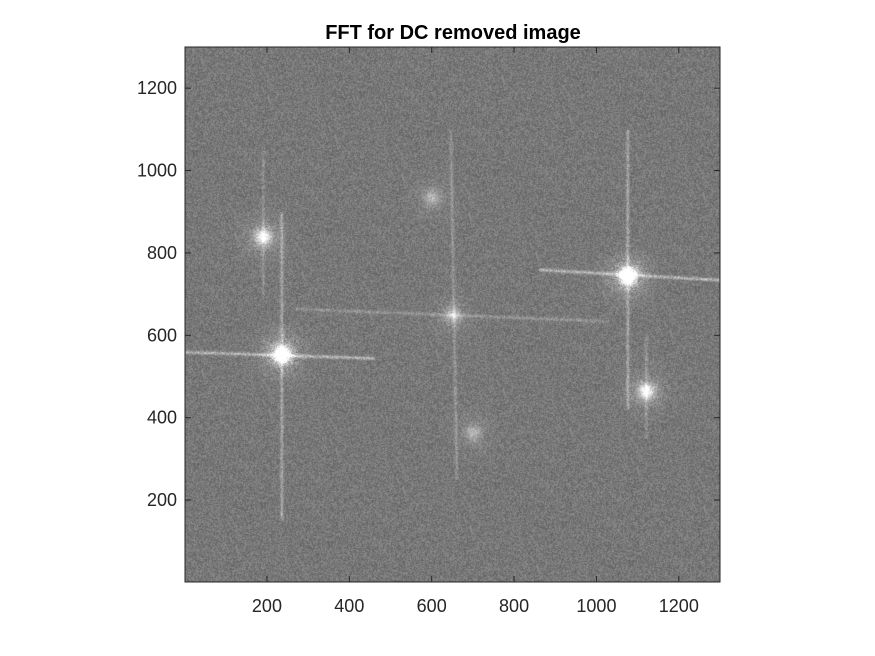 Image resolution: width=875 pixels, height=656 pixels. What do you see at coordinates (514, 606) in the screenshot?
I see `x-tick-label: 800` at bounding box center [514, 606].